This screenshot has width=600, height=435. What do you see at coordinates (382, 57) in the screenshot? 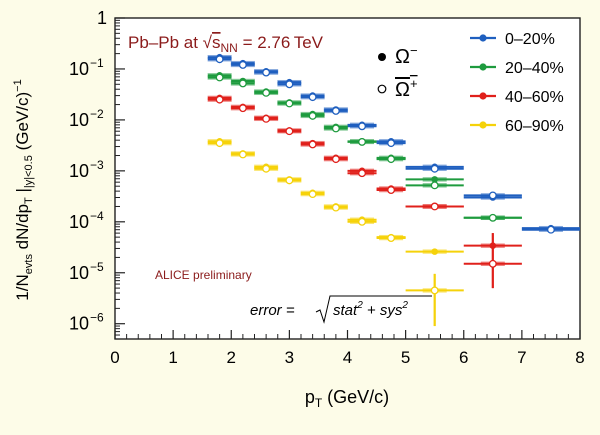
I see `omega-minus-marker` at bounding box center [382, 57].